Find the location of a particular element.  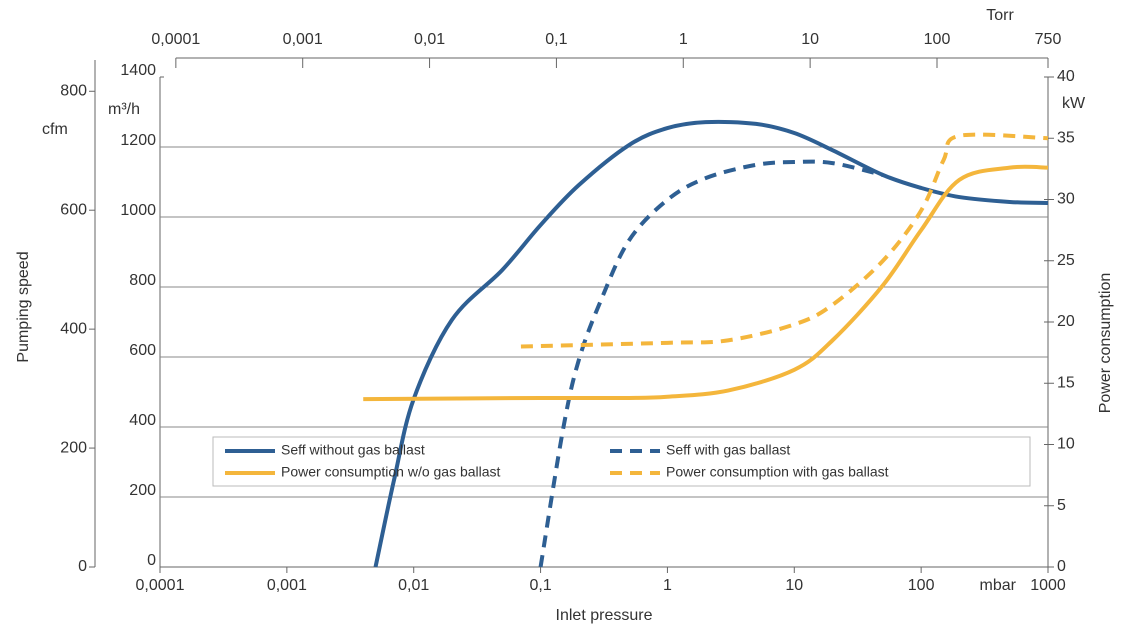

x2-tick-label: 0,01 is located at coordinates (429, 39).